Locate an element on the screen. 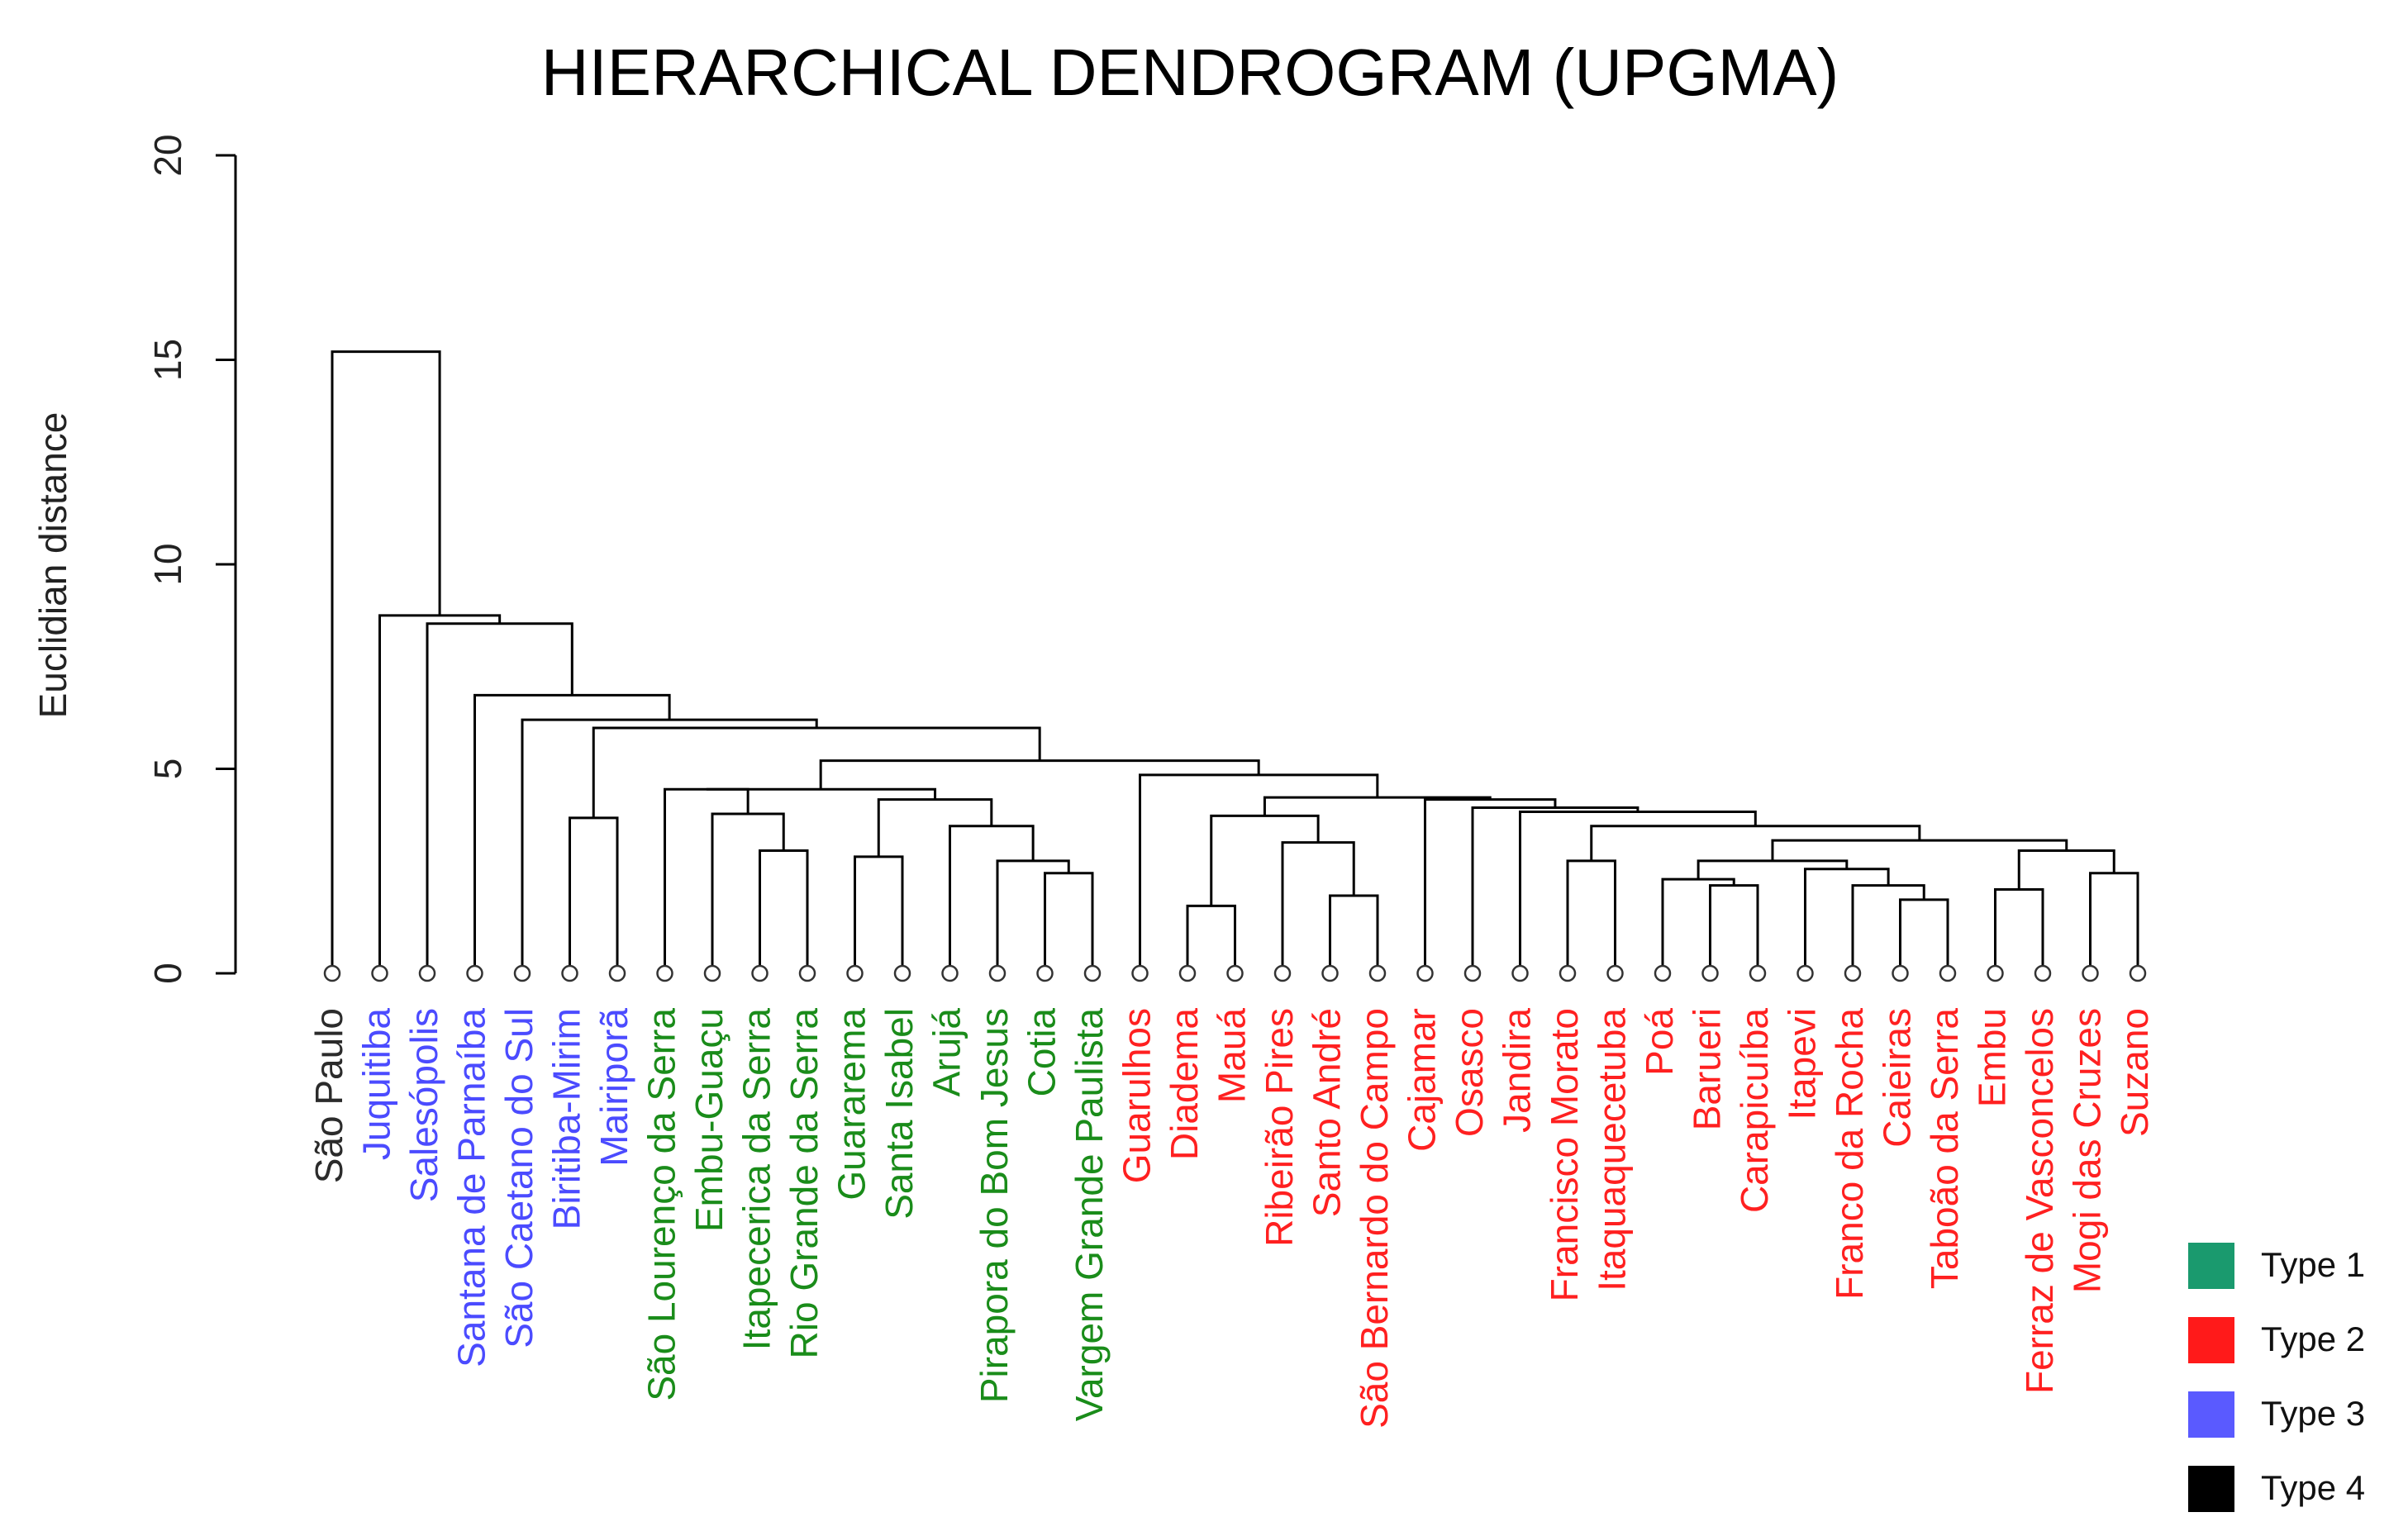  legend-label: Type 4 is located at coordinates (2313, 1487).